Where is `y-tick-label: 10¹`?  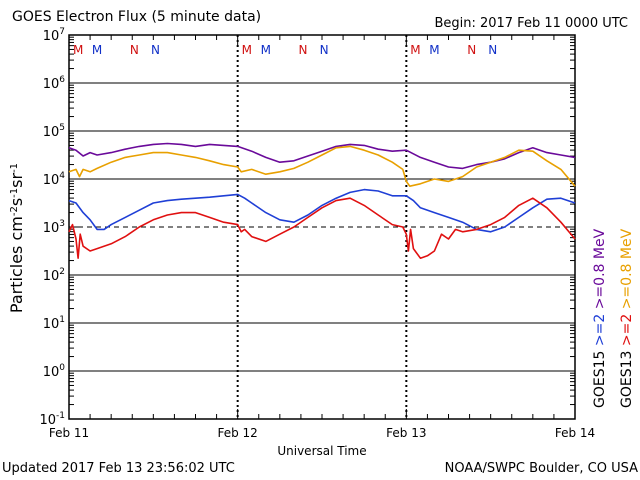 y-tick-label: 10¹ is located at coordinates (54, 323).